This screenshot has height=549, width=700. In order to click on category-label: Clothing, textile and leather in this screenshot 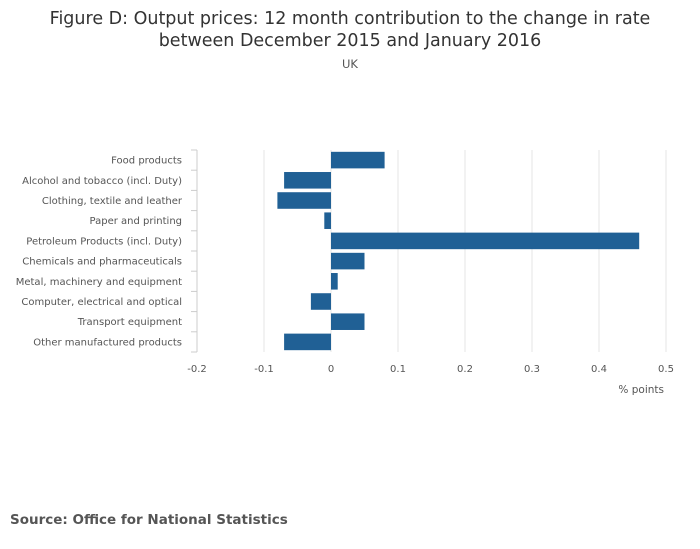, I will do `click(112, 201)`.